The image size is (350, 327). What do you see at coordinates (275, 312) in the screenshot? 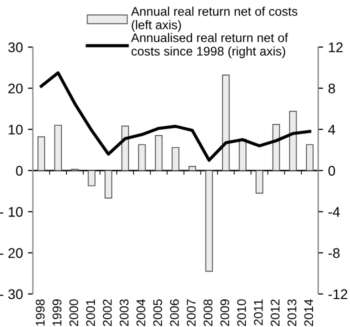
I see `x-tick-label: 2012` at bounding box center [275, 312].